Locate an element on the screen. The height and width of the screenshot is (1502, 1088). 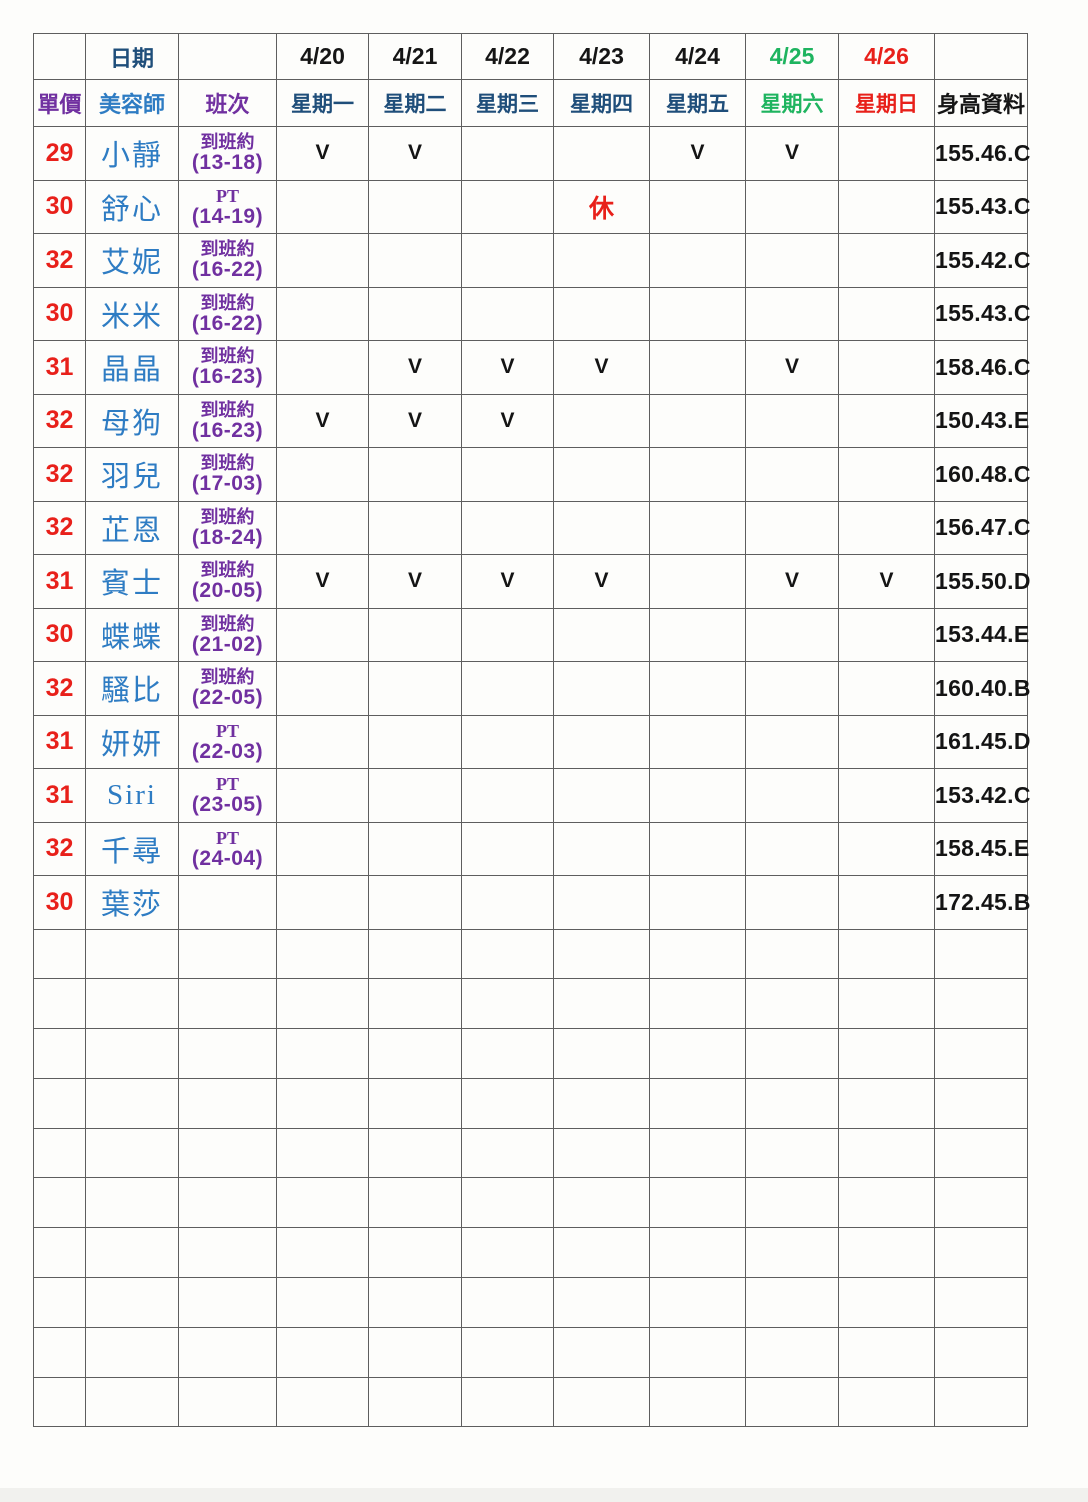
shift-cell: PT (24-04) is located at coordinates (227, 848).